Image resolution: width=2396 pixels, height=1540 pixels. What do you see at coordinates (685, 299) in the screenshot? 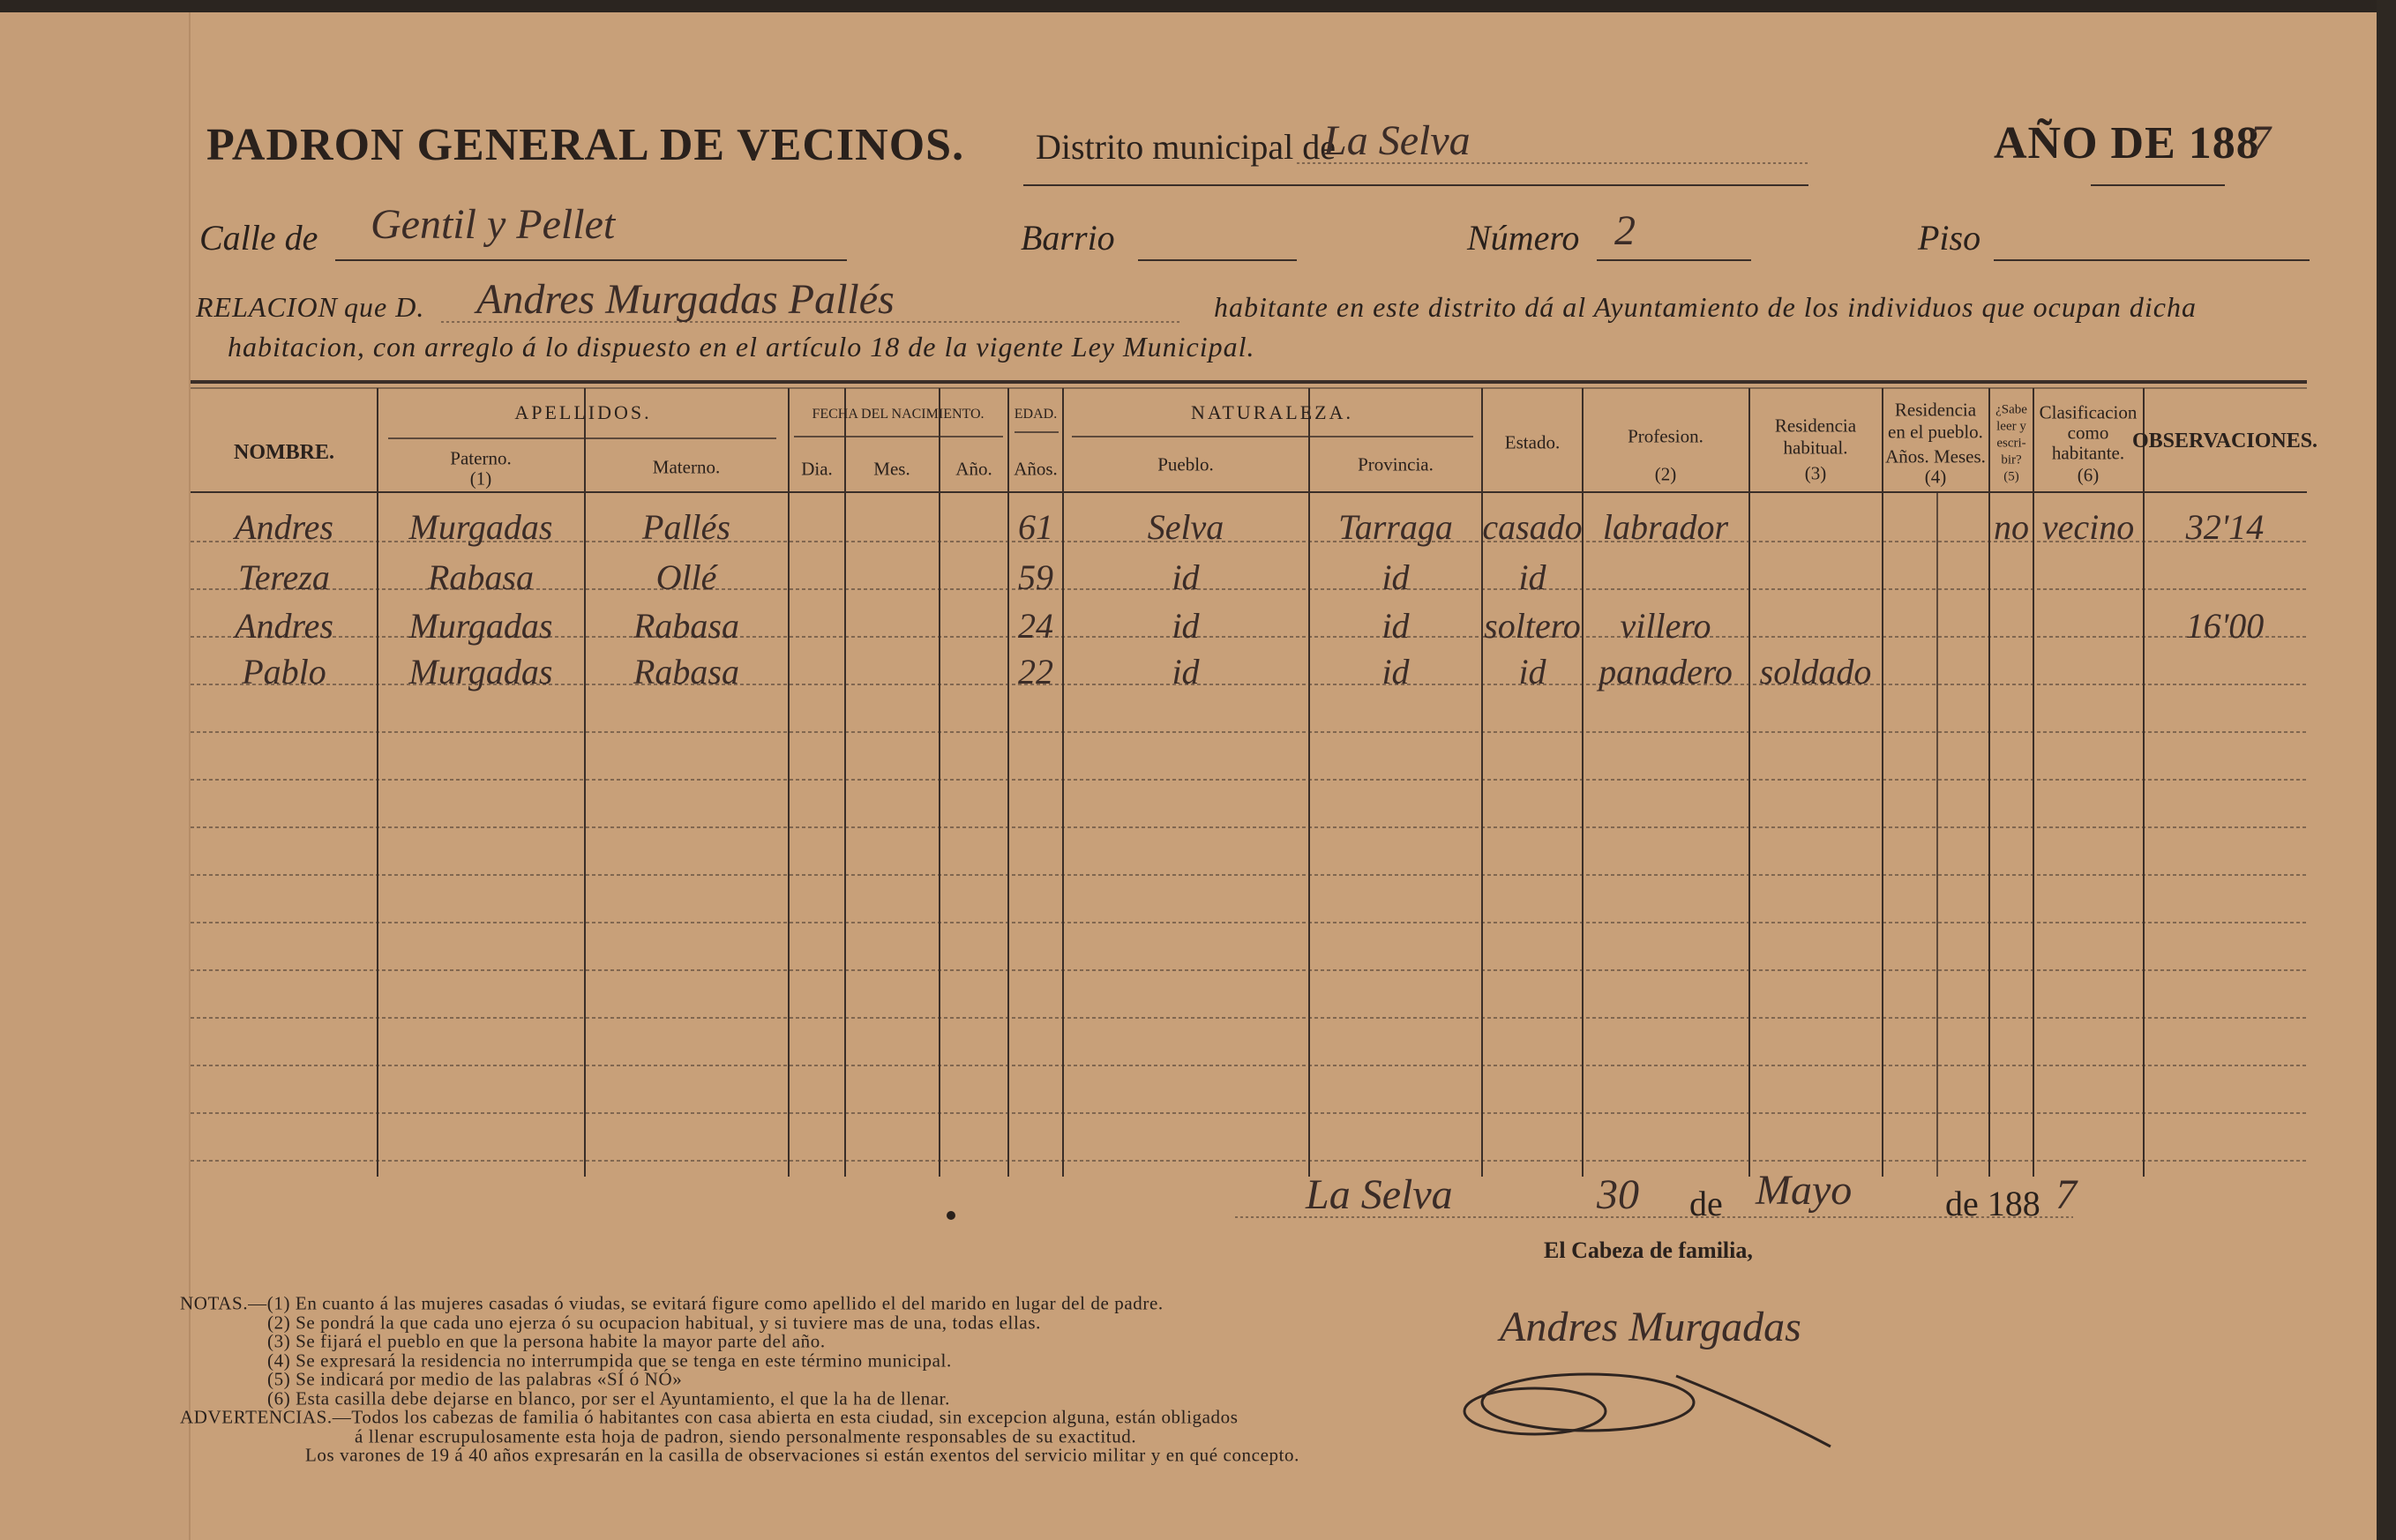
I see `relacion-name: Andres Murgadas Pallés` at bounding box center [685, 299].